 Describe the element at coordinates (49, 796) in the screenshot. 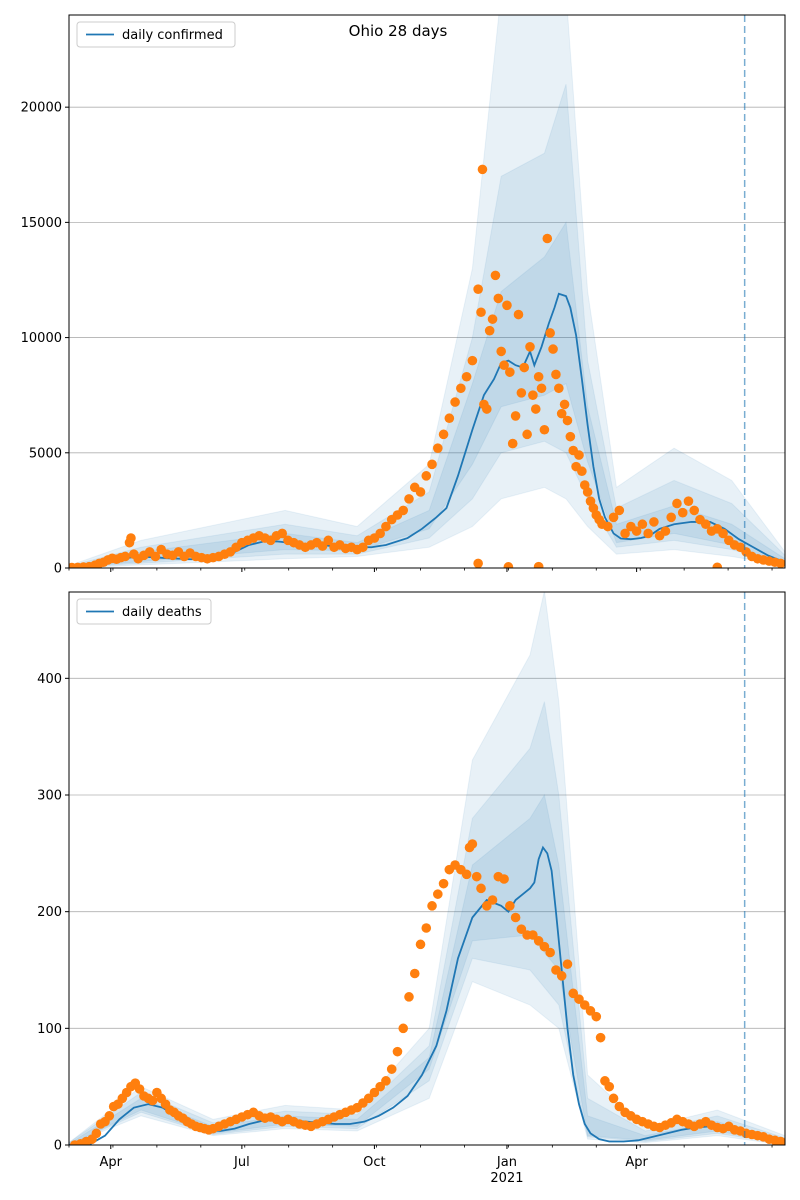

I see `y-tick-label: 300` at that location.